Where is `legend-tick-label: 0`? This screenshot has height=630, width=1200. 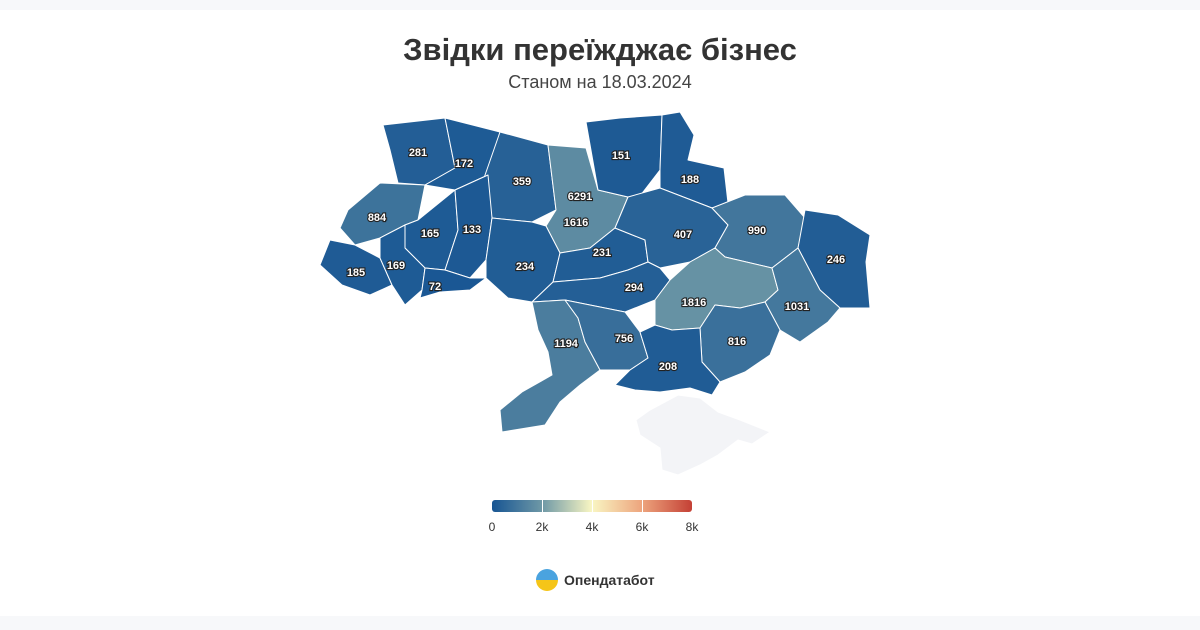
legend-tick-label: 0 is located at coordinates (492, 527).